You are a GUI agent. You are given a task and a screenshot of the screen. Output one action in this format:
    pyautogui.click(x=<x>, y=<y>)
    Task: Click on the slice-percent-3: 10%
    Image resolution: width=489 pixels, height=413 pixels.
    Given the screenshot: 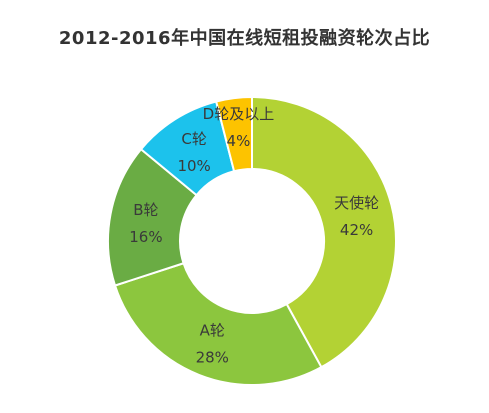 What is the action you would take?
    pyautogui.click(x=193, y=166)
    